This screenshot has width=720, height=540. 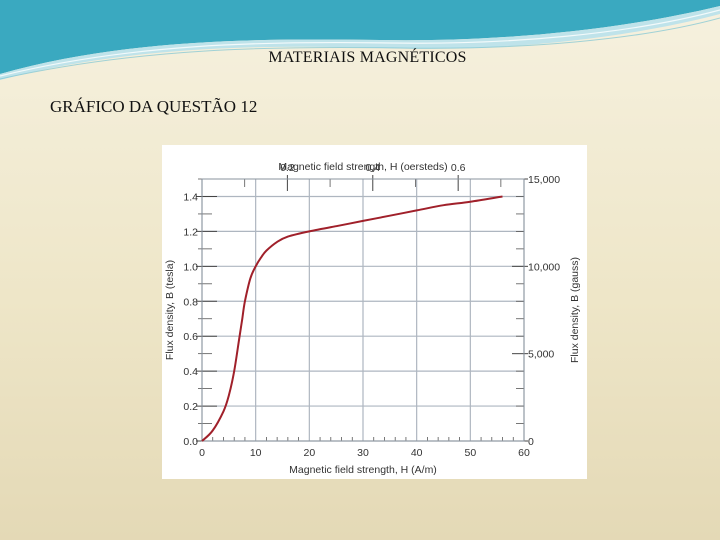 What do you see at coordinates (531, 442) in the screenshot?
I see `right-tick-label: 0` at bounding box center [531, 442].